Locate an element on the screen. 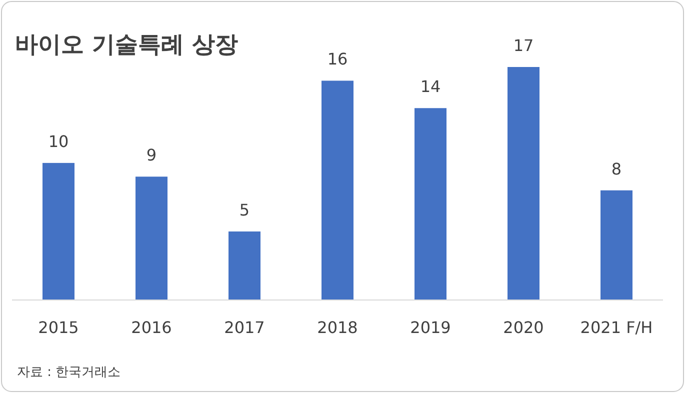  chart-title: 바이오 기술특례 상장 is located at coordinates (126, 45).